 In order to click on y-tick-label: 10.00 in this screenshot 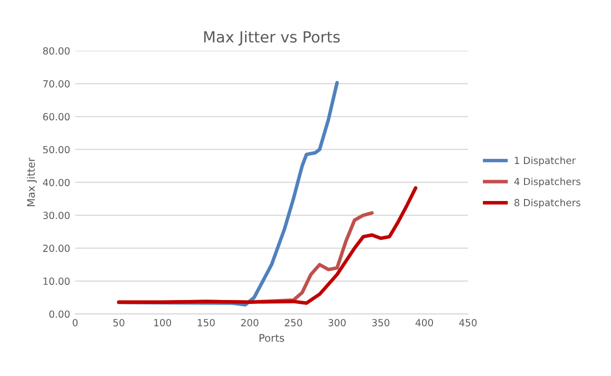, I will do `click(57, 281)`.